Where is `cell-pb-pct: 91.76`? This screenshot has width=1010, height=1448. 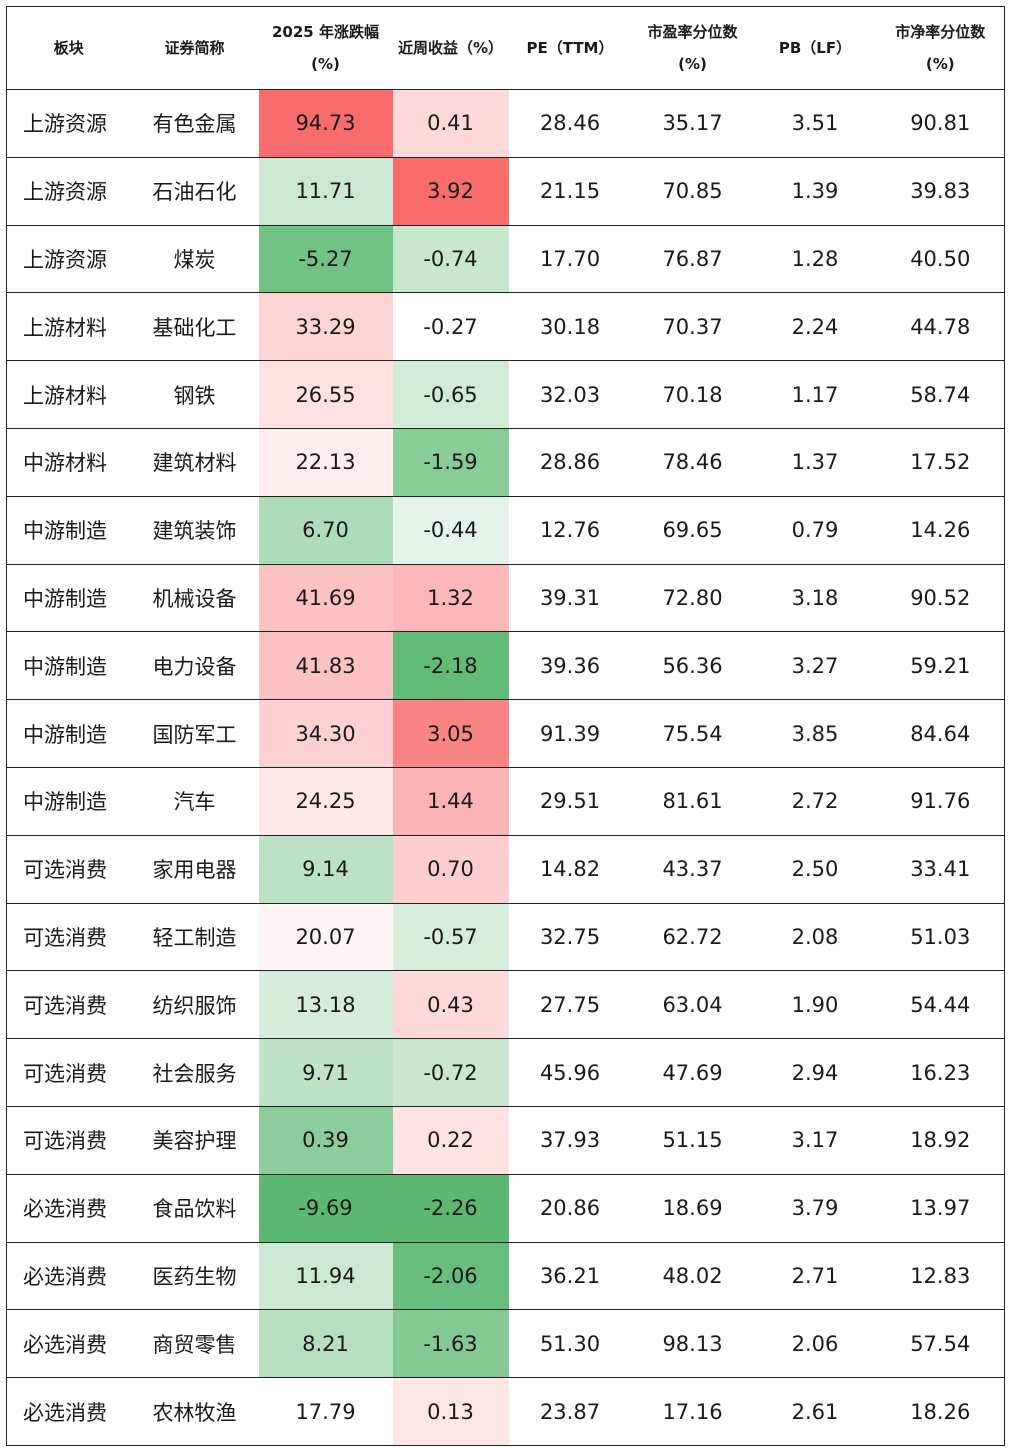
cell-pb-pct: 91.76 is located at coordinates (940, 801).